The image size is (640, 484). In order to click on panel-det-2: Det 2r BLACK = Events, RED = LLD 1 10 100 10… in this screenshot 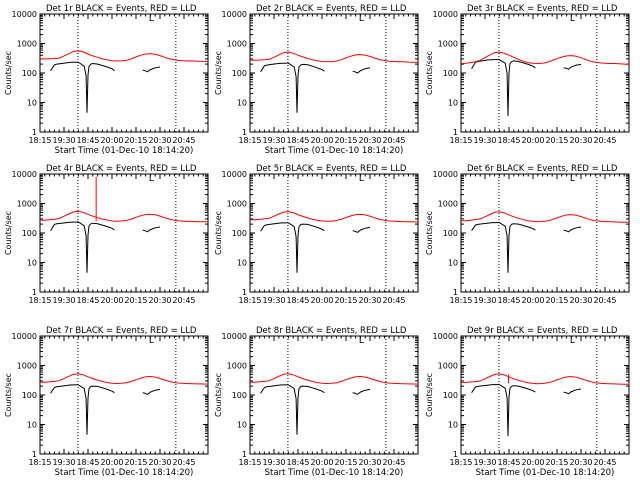, I will do `click(316, 80)`.